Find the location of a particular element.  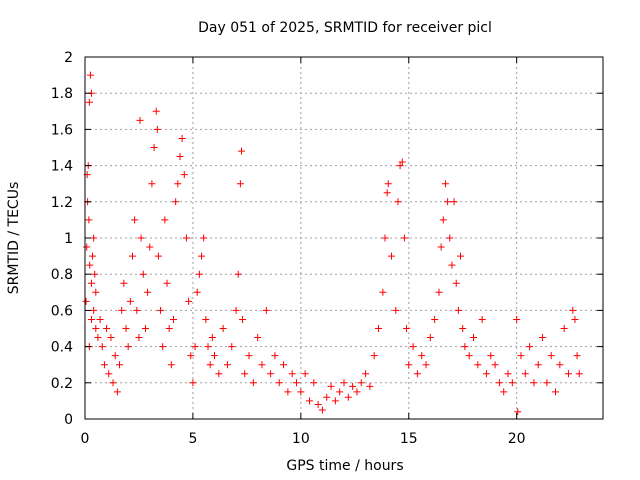

y-tick-label: 1.6 is located at coordinates (62, 130).